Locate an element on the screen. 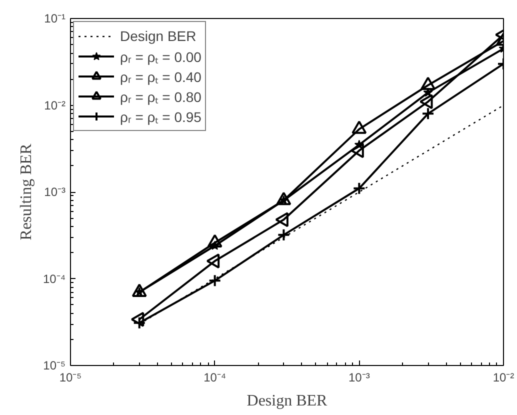  x-tick-label: 10⁻⁵ is located at coordinates (70, 377).